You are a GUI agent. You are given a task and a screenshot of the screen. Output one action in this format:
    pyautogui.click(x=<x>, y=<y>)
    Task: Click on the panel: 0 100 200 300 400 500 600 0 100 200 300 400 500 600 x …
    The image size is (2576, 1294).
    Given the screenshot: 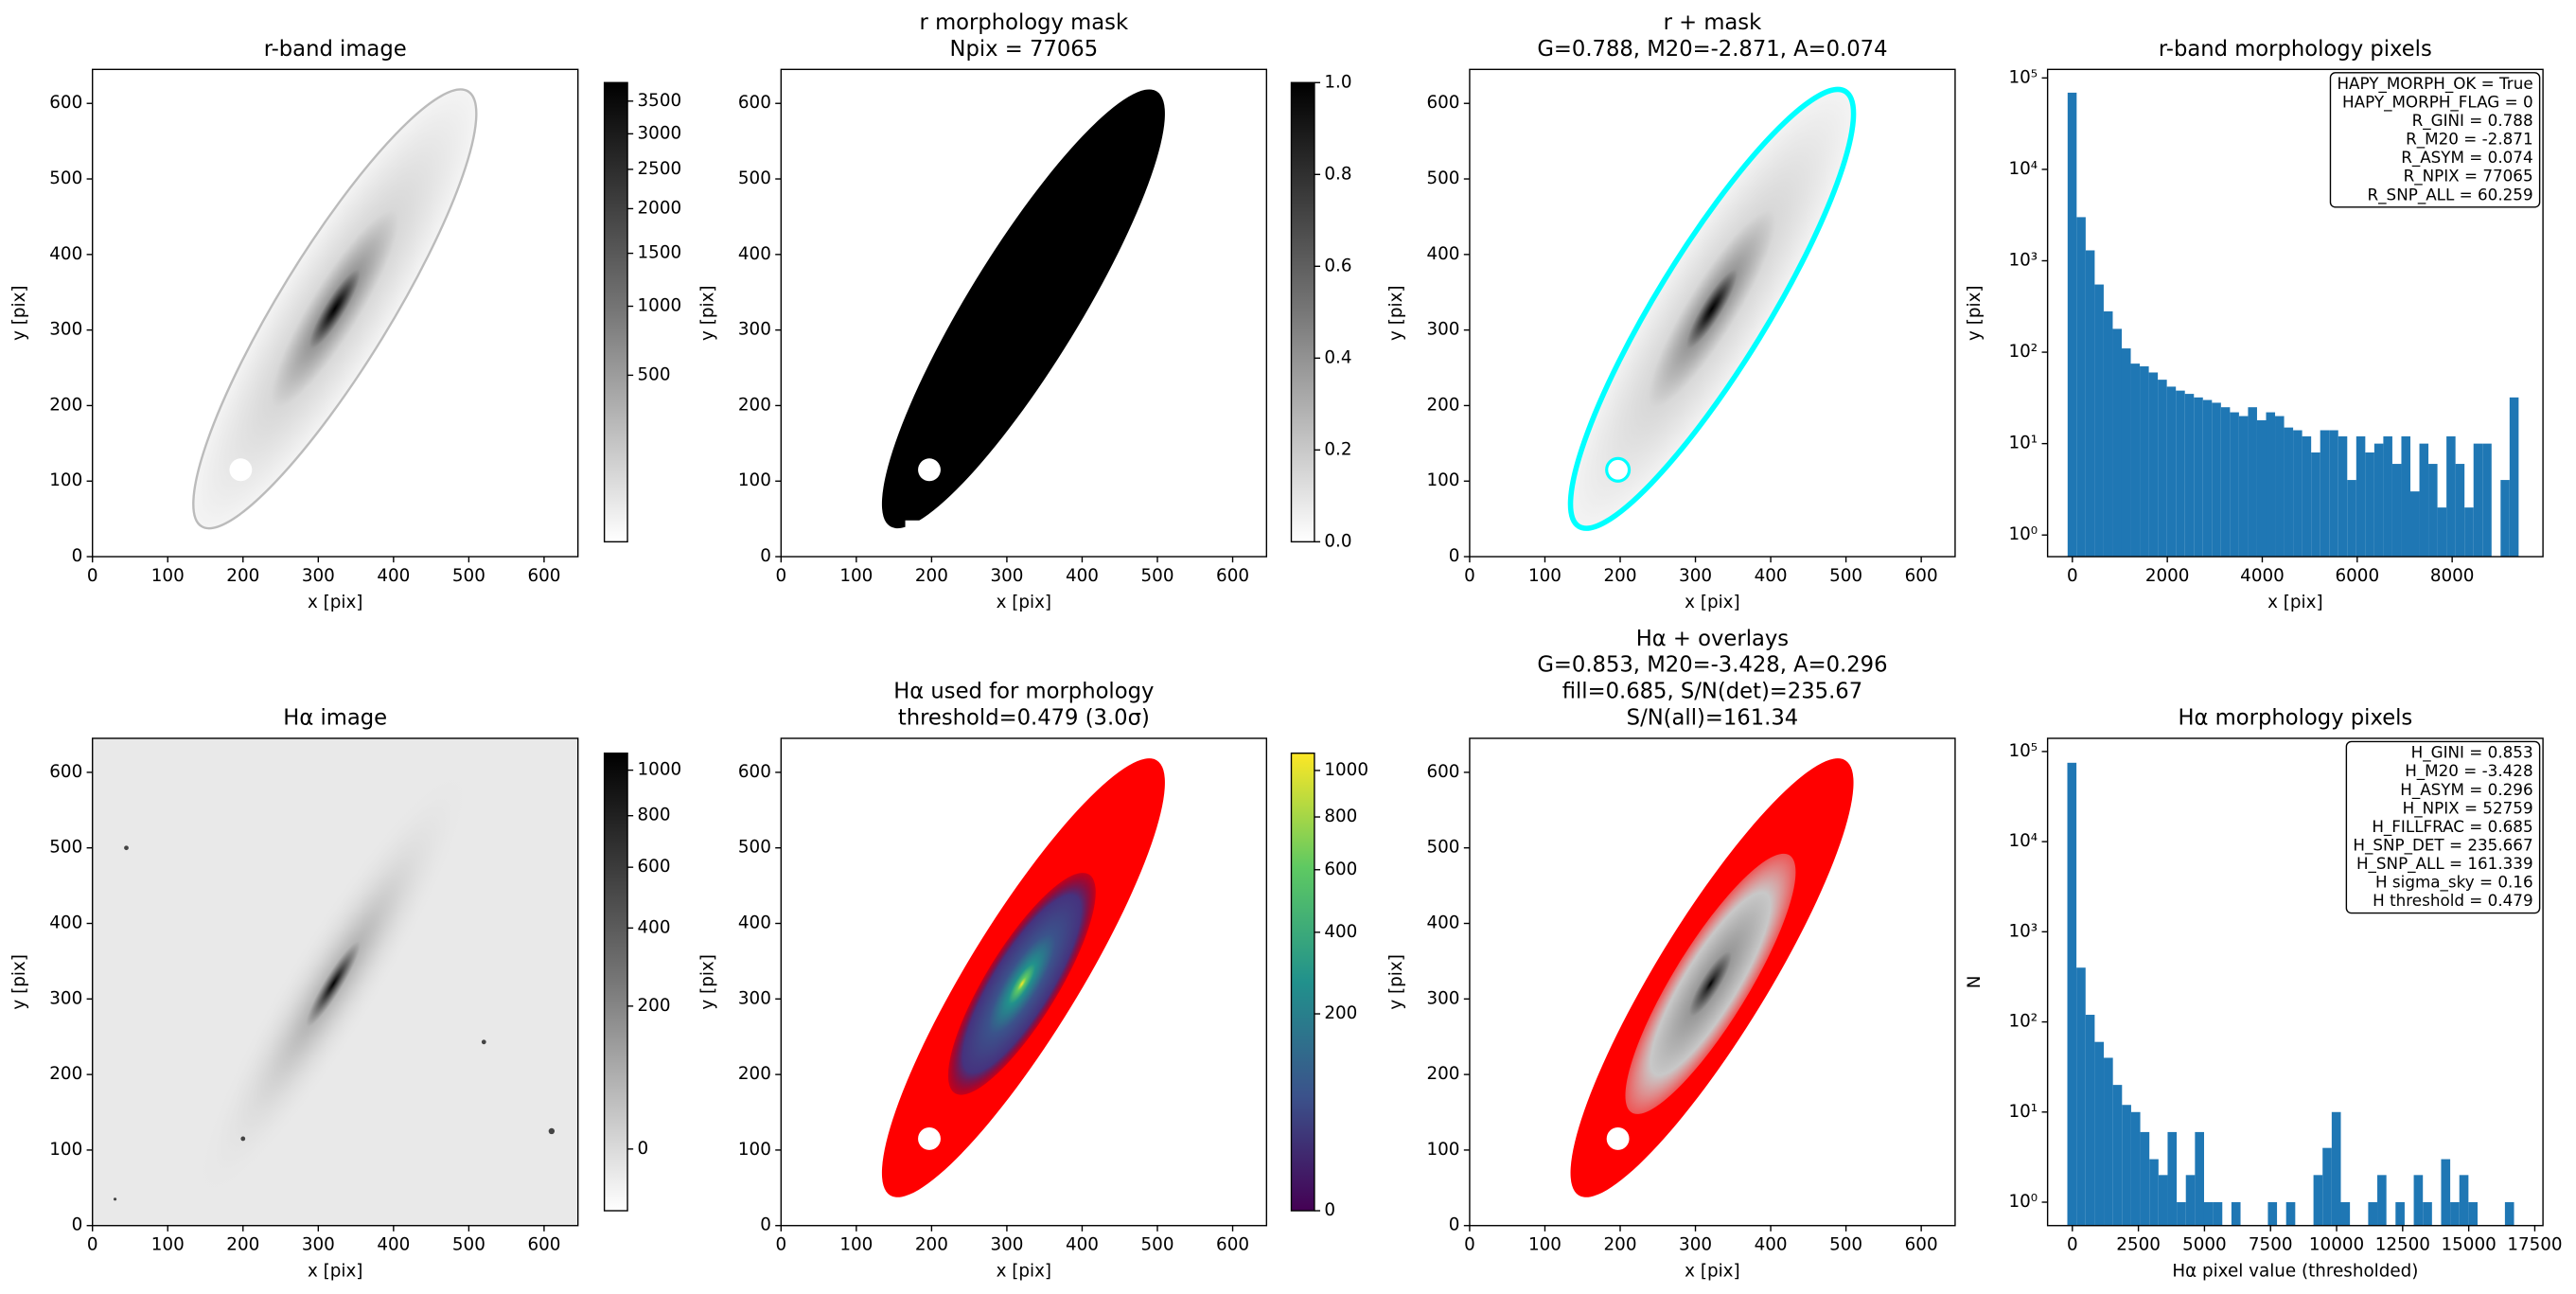 What is the action you would take?
    pyautogui.click(x=1025, y=311)
    